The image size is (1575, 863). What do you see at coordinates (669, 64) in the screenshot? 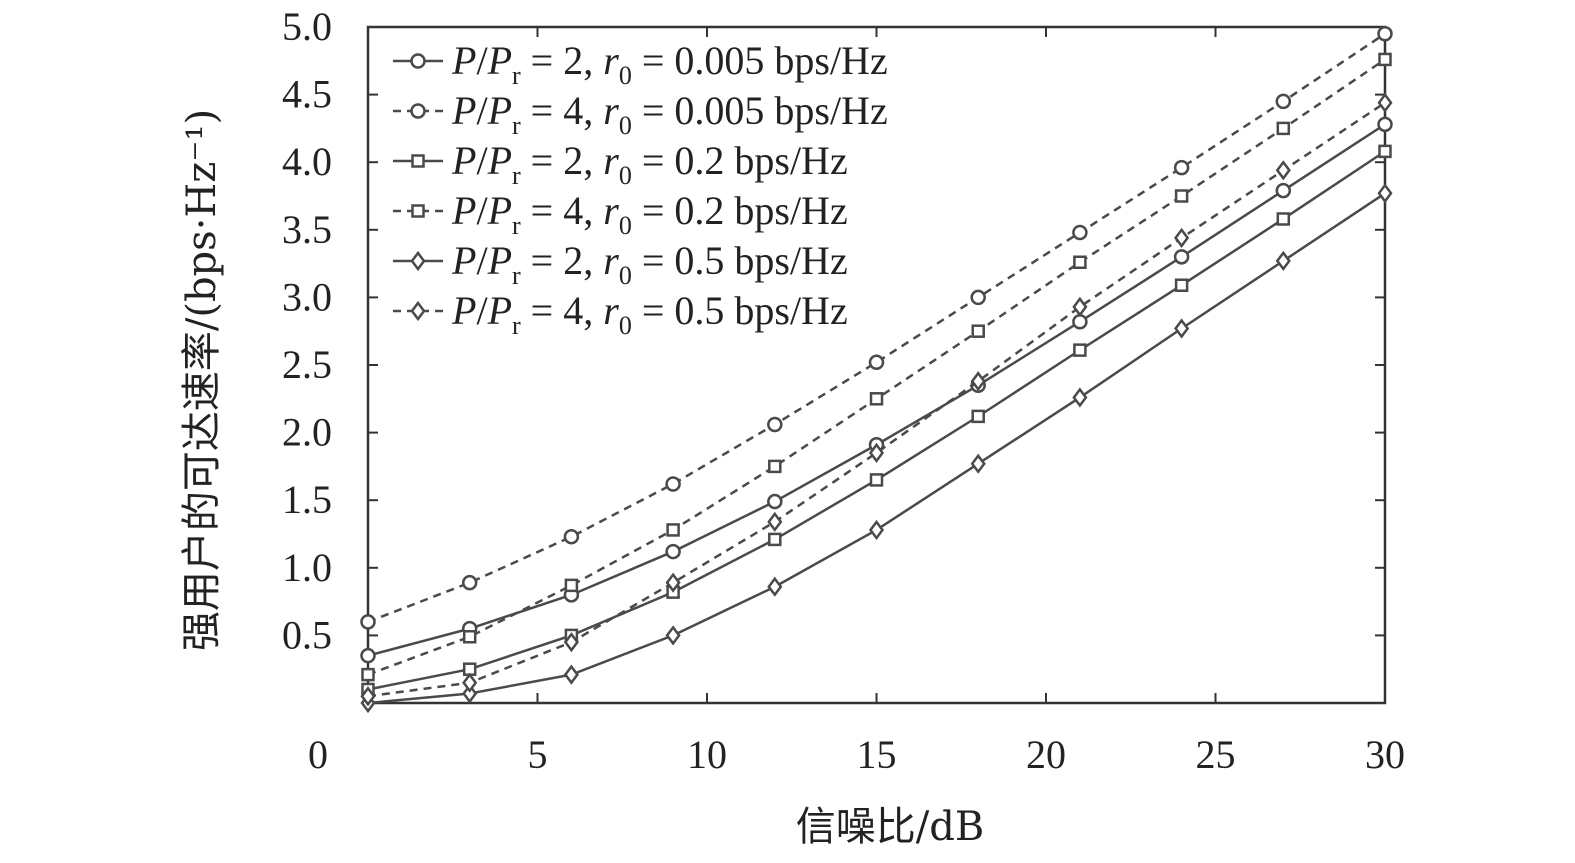
I see `legend-label: P/Pr = 2, r0 = 0.005 bps/Hz` at bounding box center [669, 64].